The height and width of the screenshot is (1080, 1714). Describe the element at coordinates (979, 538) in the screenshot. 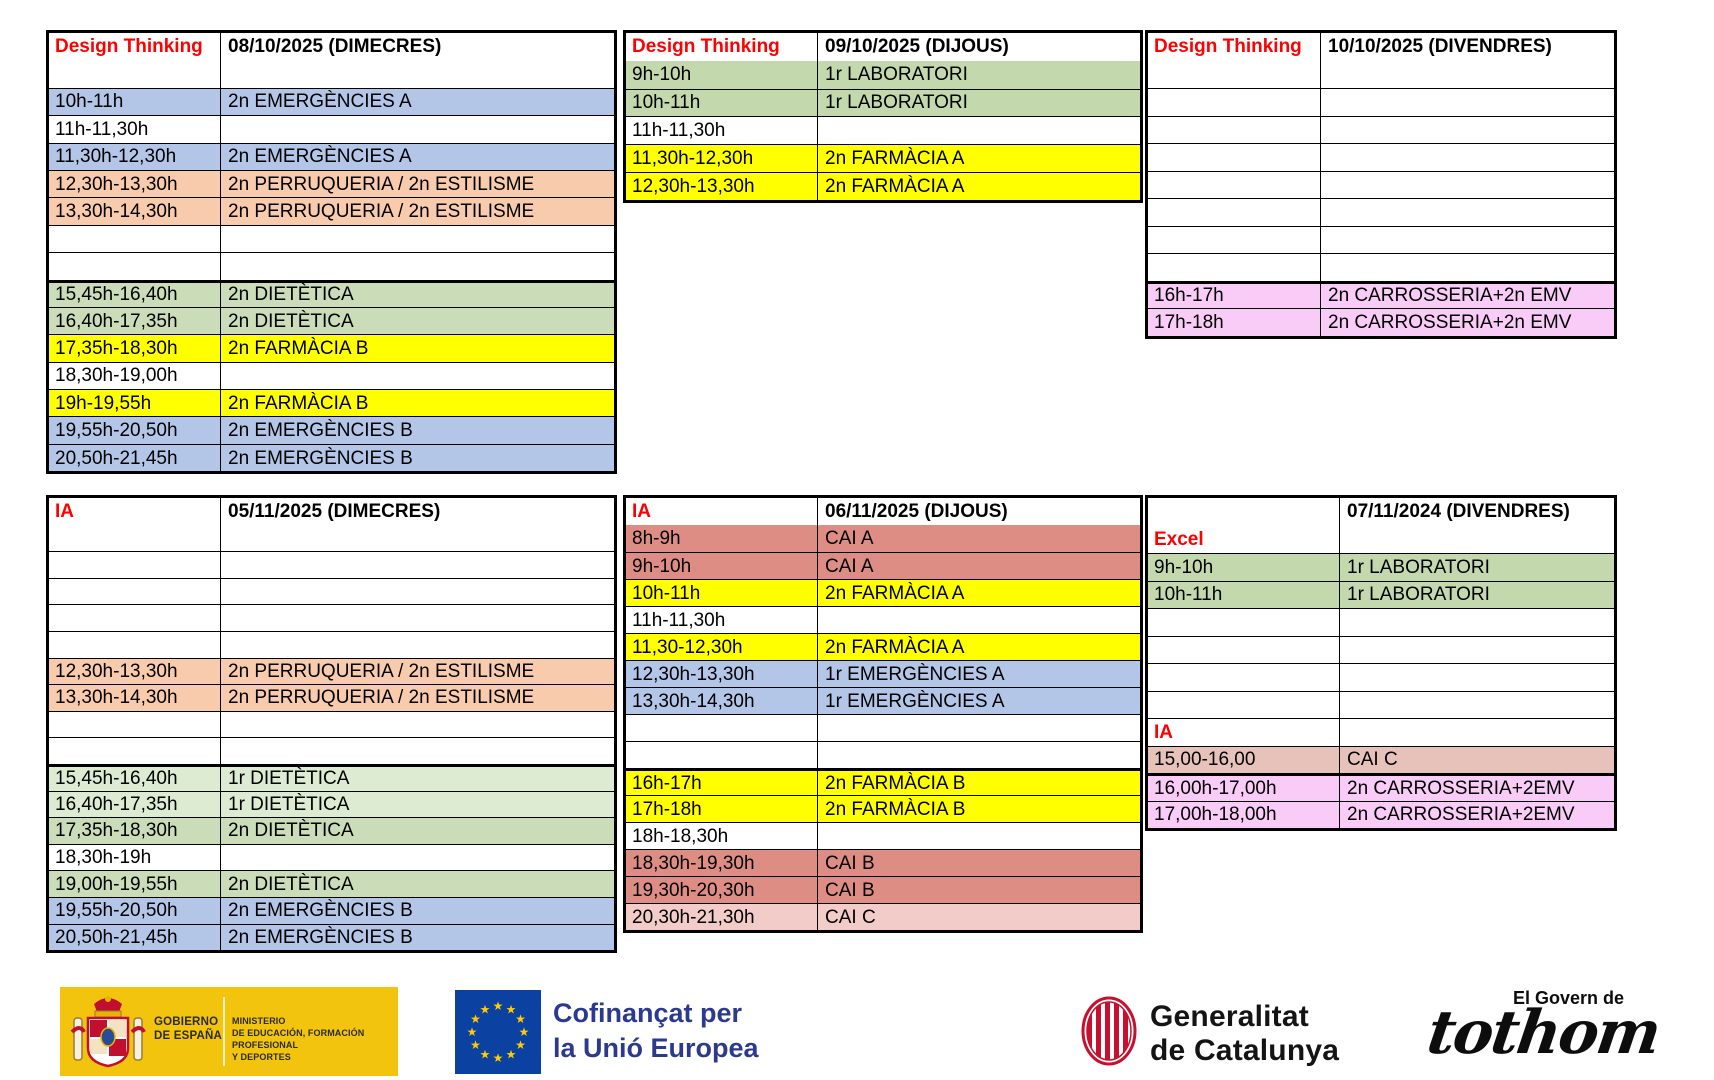

I see `activity-cell: CAI A` at that location.